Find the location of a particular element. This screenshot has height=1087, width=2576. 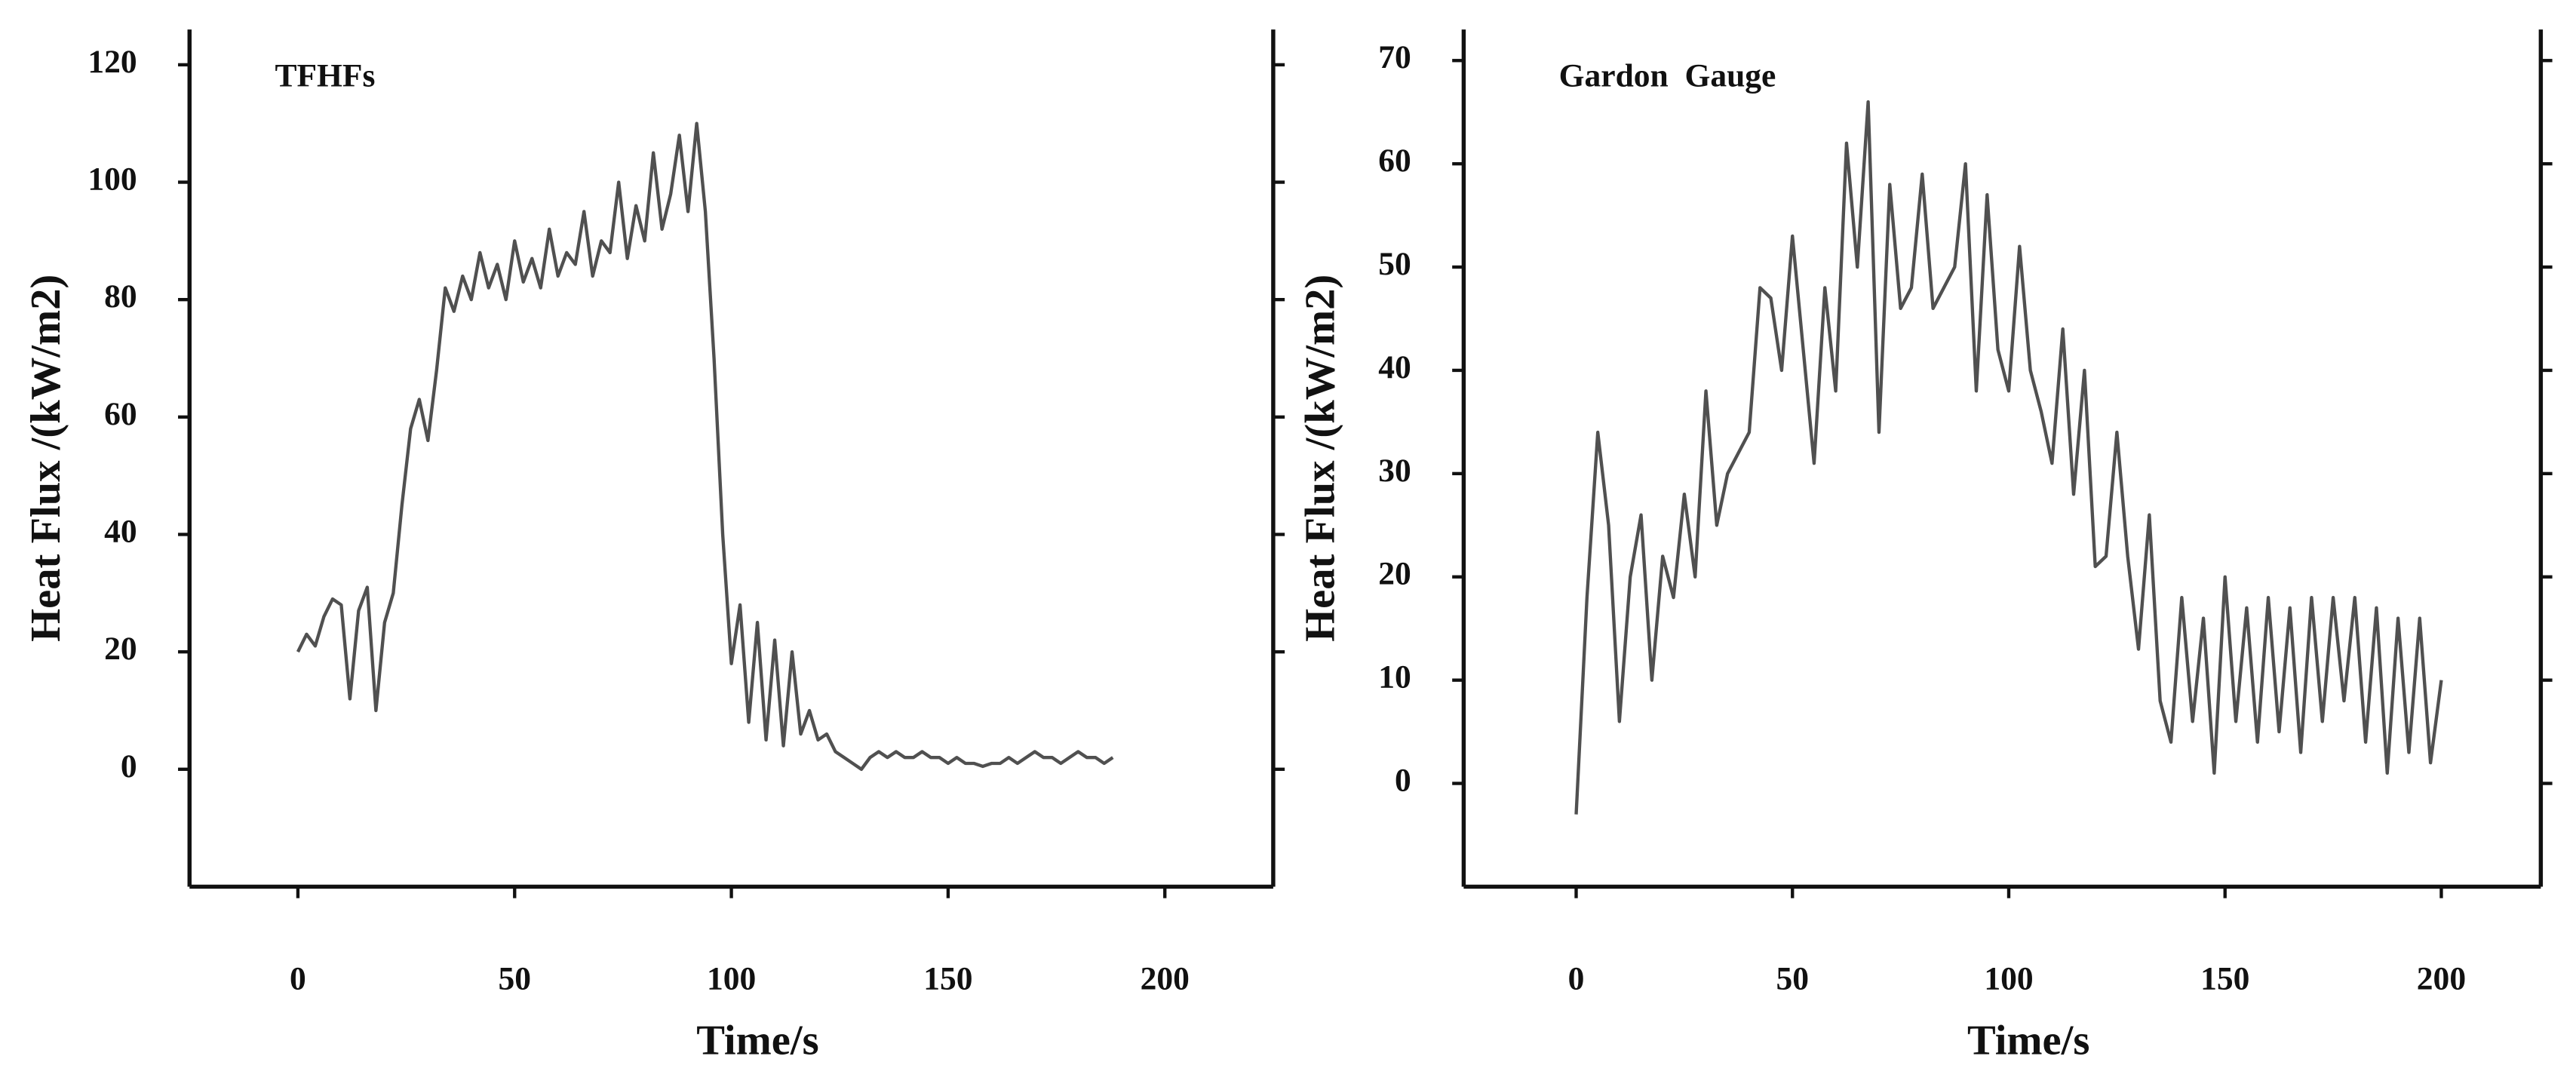

y-tick-label: 70 is located at coordinates (1394, 57).